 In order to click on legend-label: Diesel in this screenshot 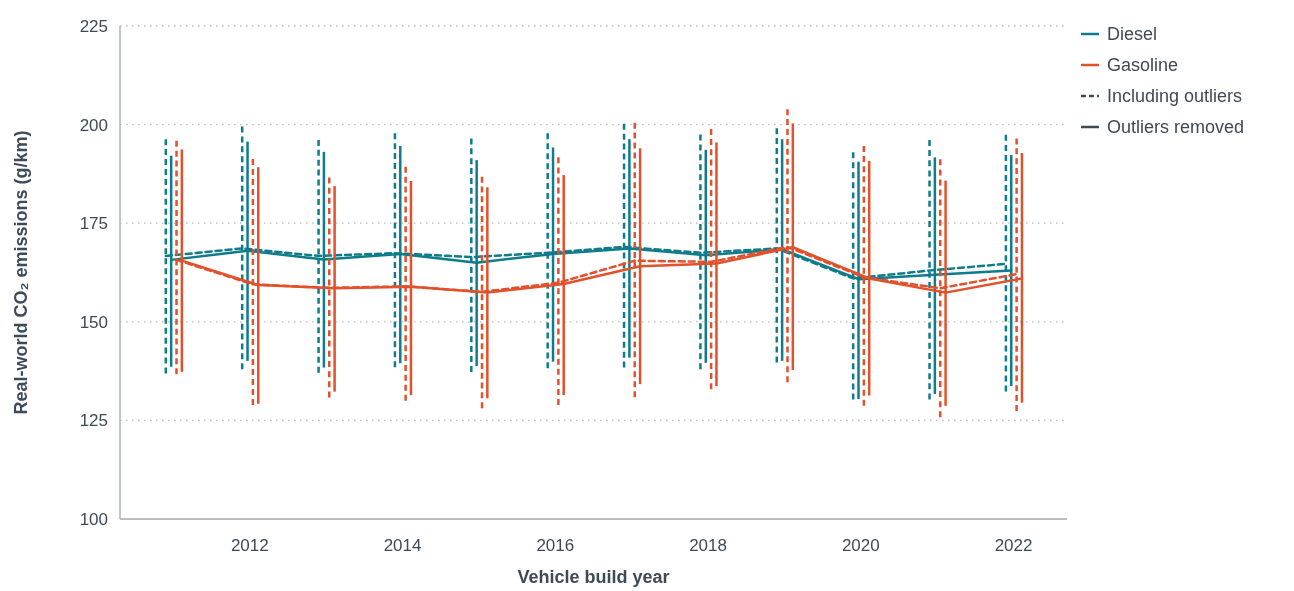, I will do `click(1132, 34)`.